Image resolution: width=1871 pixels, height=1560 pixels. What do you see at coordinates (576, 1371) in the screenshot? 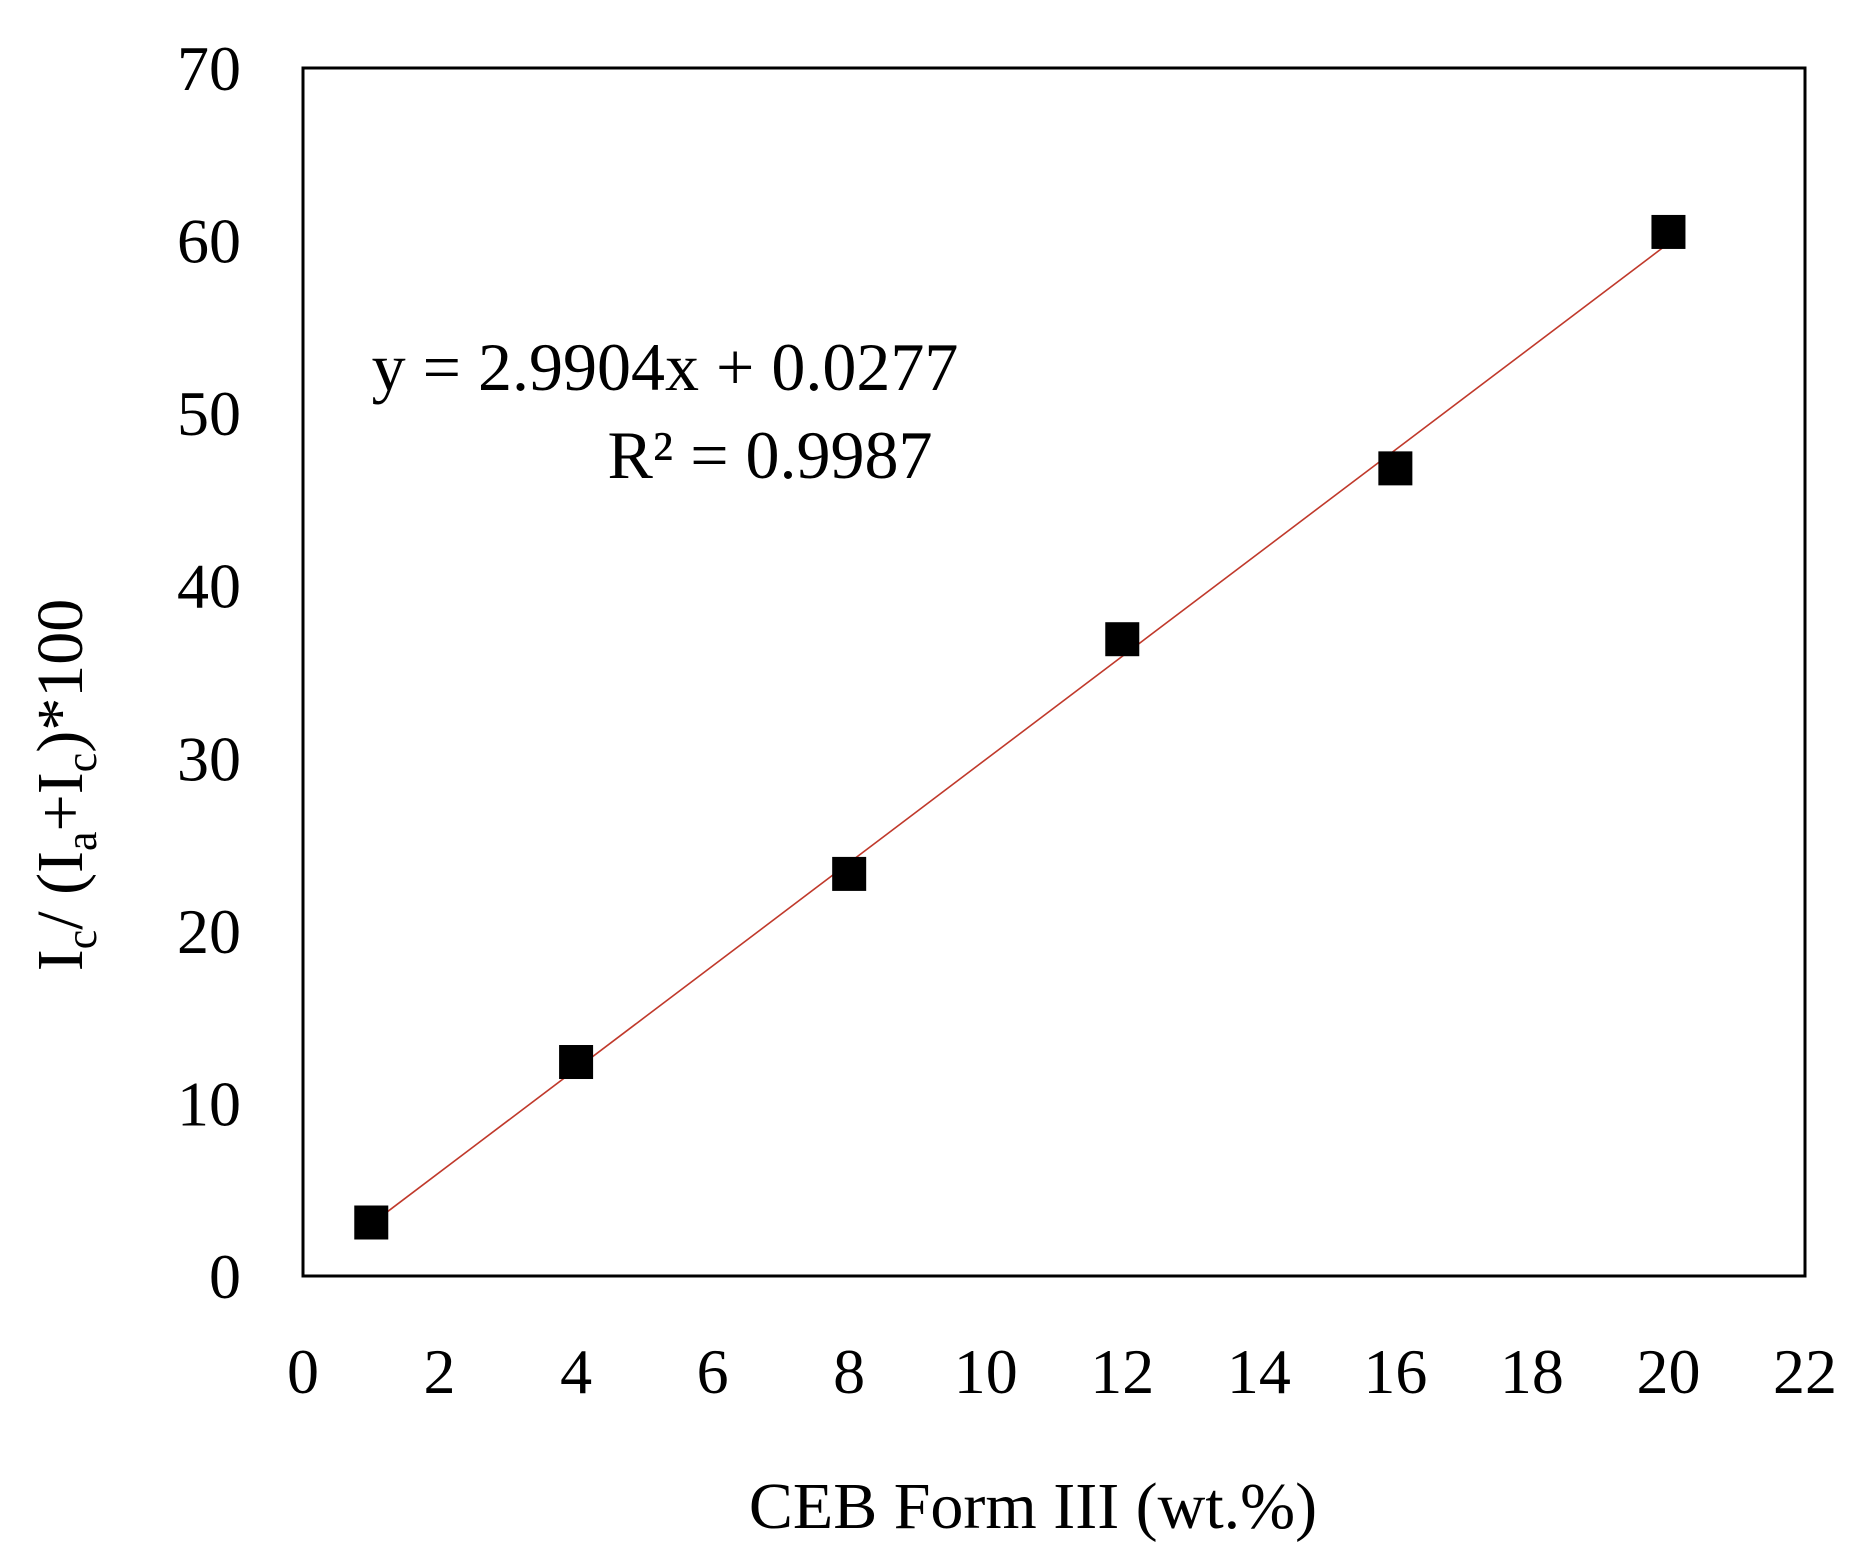
I see `x-tick-label: 4` at bounding box center [576, 1371].